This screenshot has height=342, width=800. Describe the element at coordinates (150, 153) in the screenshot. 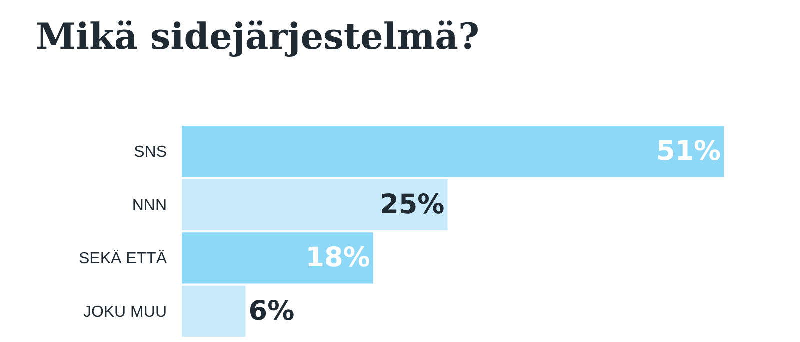

I see `y-tick-label: SNS` at that location.